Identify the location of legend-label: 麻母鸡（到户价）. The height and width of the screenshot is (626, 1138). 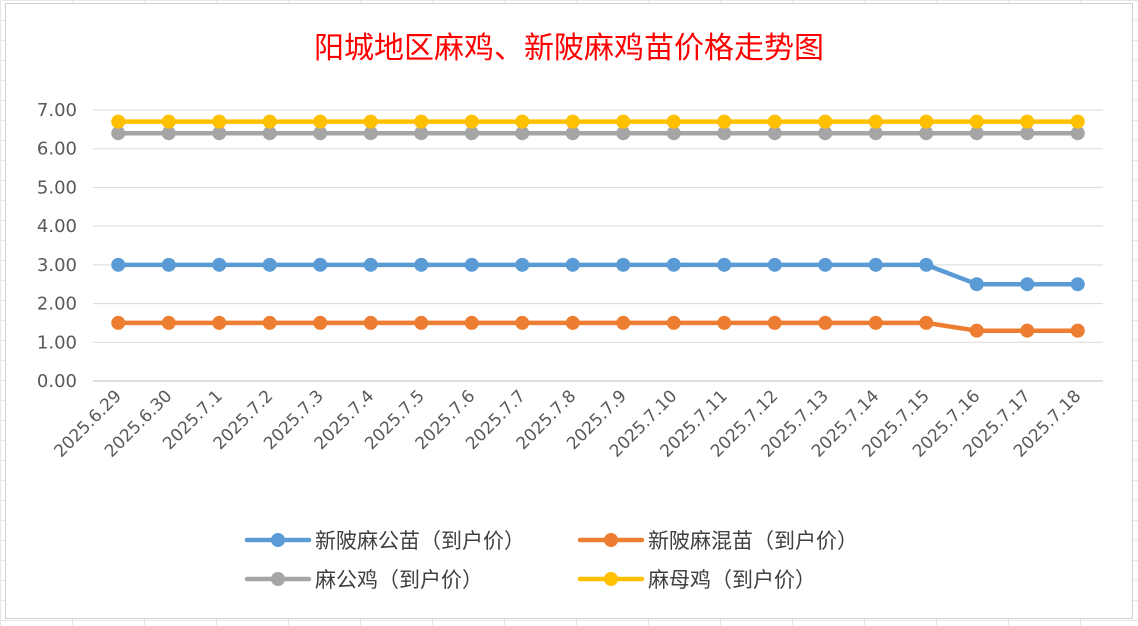
(732, 580).